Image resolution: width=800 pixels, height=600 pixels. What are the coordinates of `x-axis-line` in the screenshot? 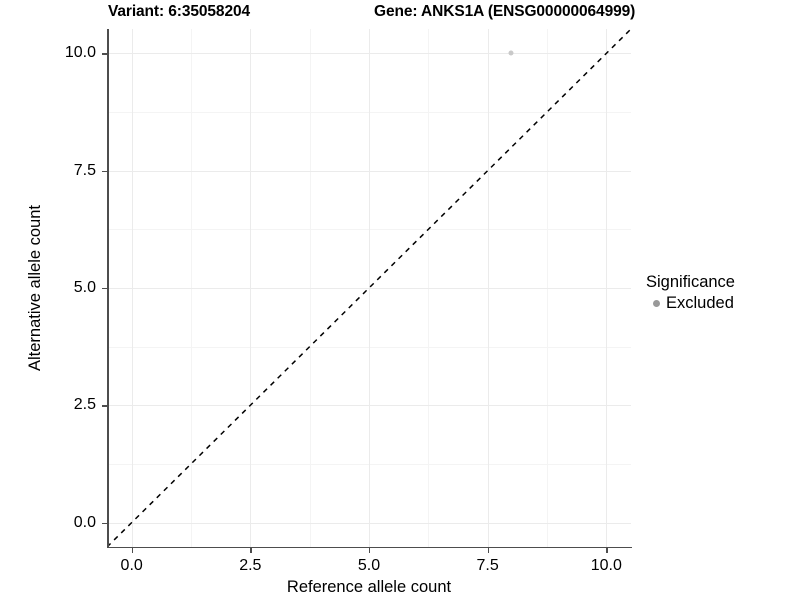 It's located at (369, 547).